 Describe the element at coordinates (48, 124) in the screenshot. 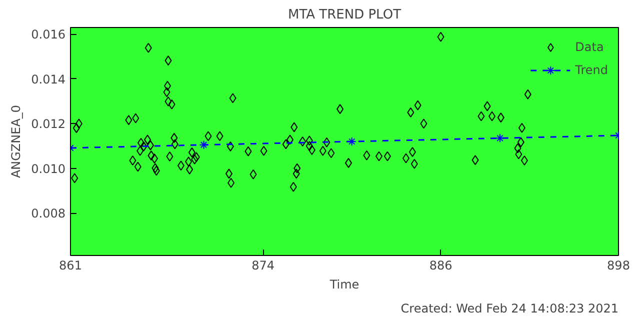

I see `y-tick-label: 0.012` at that location.